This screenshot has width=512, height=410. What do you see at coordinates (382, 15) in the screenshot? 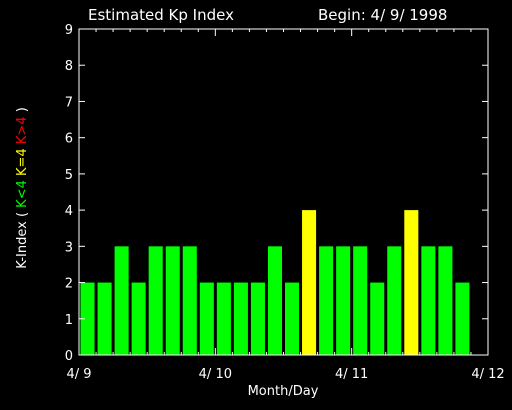
I see `begin-date-label: Begin: 4/ 9/ 1998` at bounding box center [382, 15].